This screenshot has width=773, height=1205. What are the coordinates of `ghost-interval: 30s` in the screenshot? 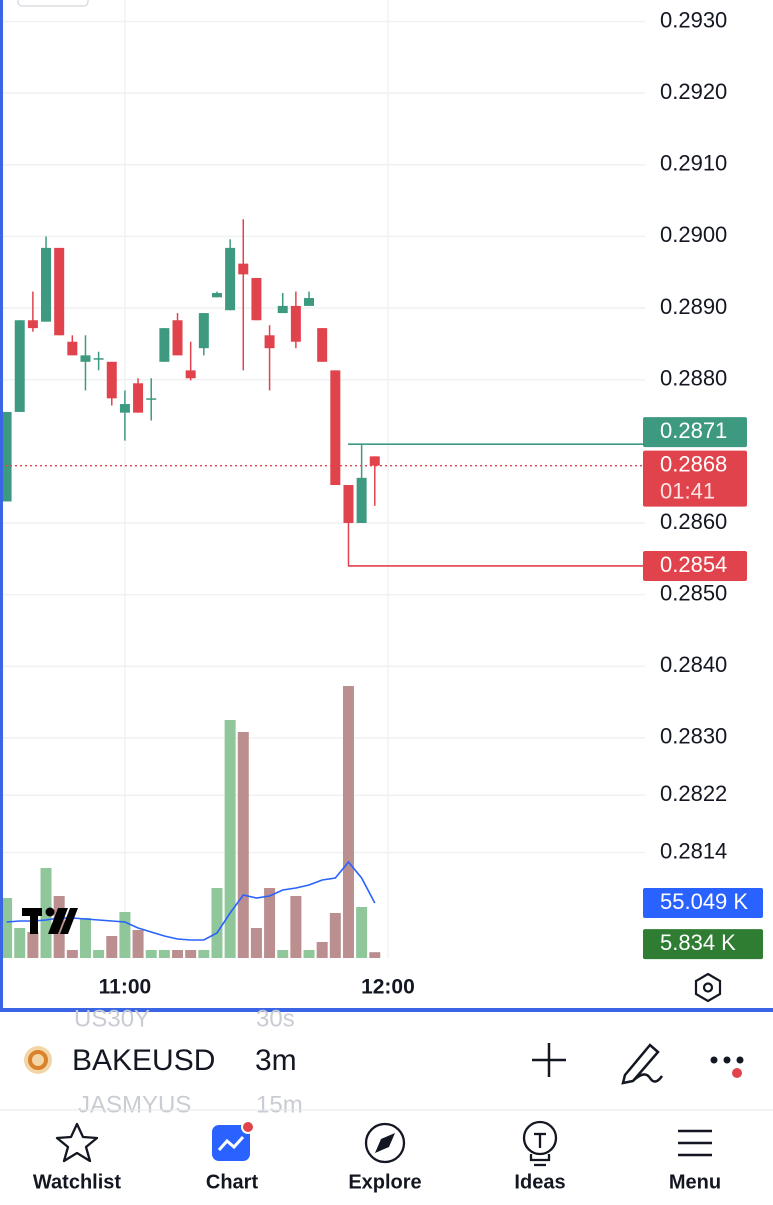 It's located at (275, 1018).